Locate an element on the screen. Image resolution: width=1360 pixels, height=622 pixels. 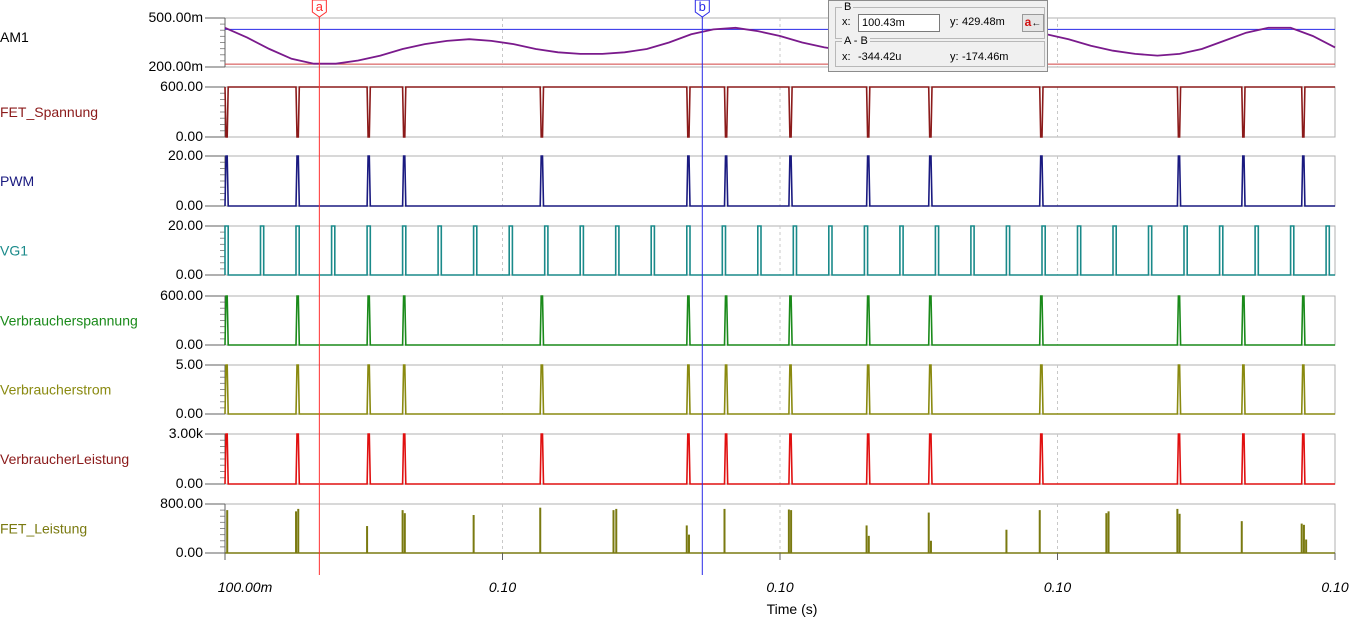
x-tick-label: 100.00m is located at coordinates (245, 587).